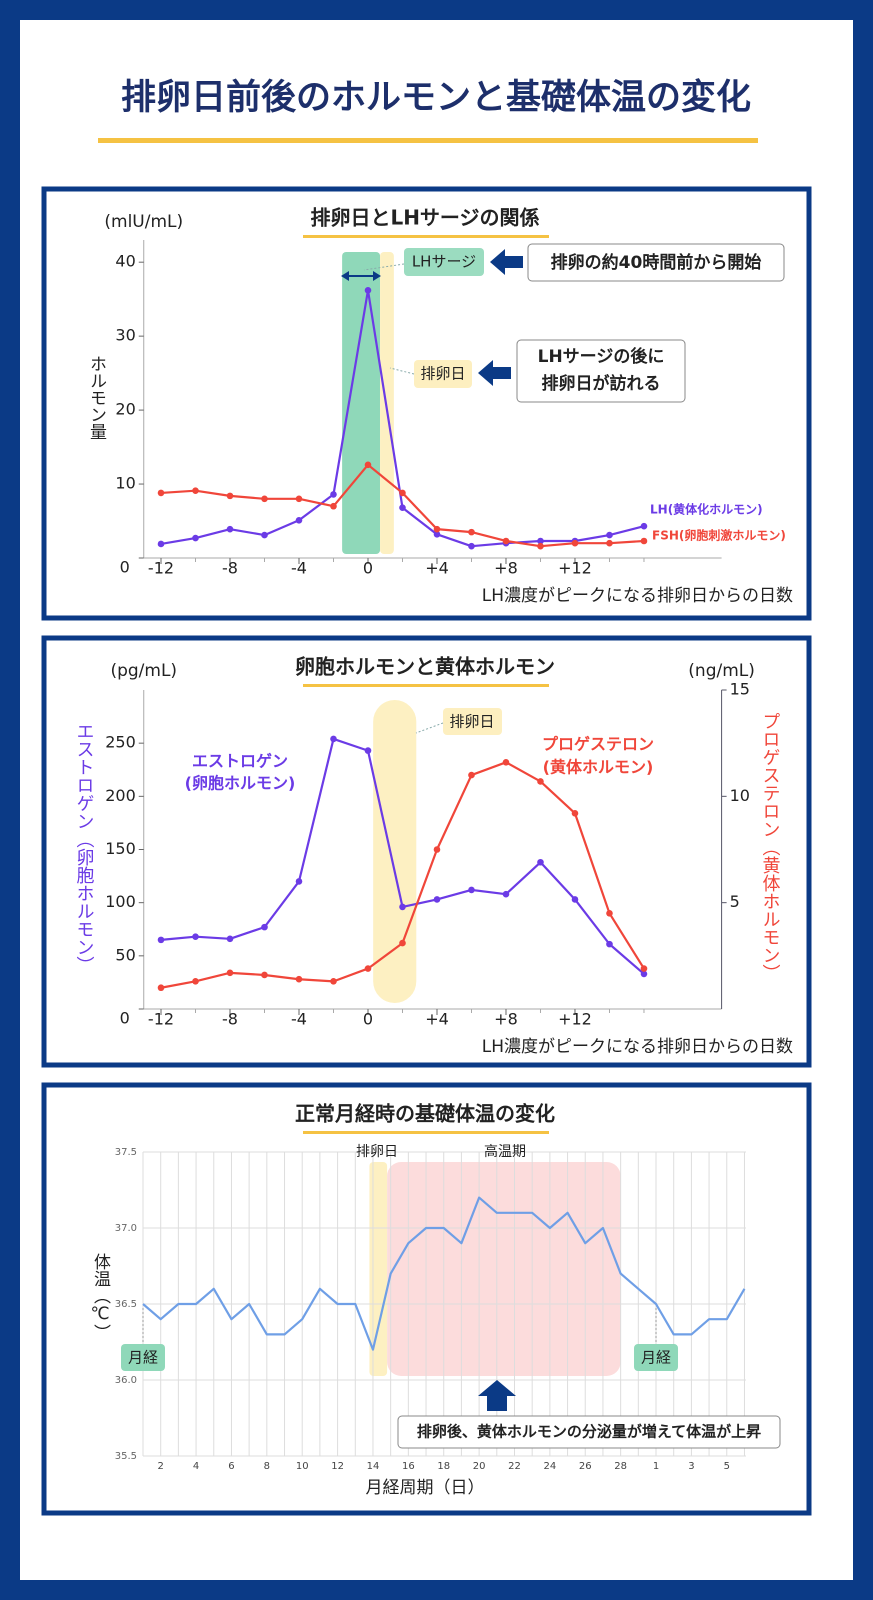 This screenshot has height=1600, width=873. What do you see at coordinates (267, 1466) in the screenshot?
I see `x-tick-label: 8` at bounding box center [267, 1466].